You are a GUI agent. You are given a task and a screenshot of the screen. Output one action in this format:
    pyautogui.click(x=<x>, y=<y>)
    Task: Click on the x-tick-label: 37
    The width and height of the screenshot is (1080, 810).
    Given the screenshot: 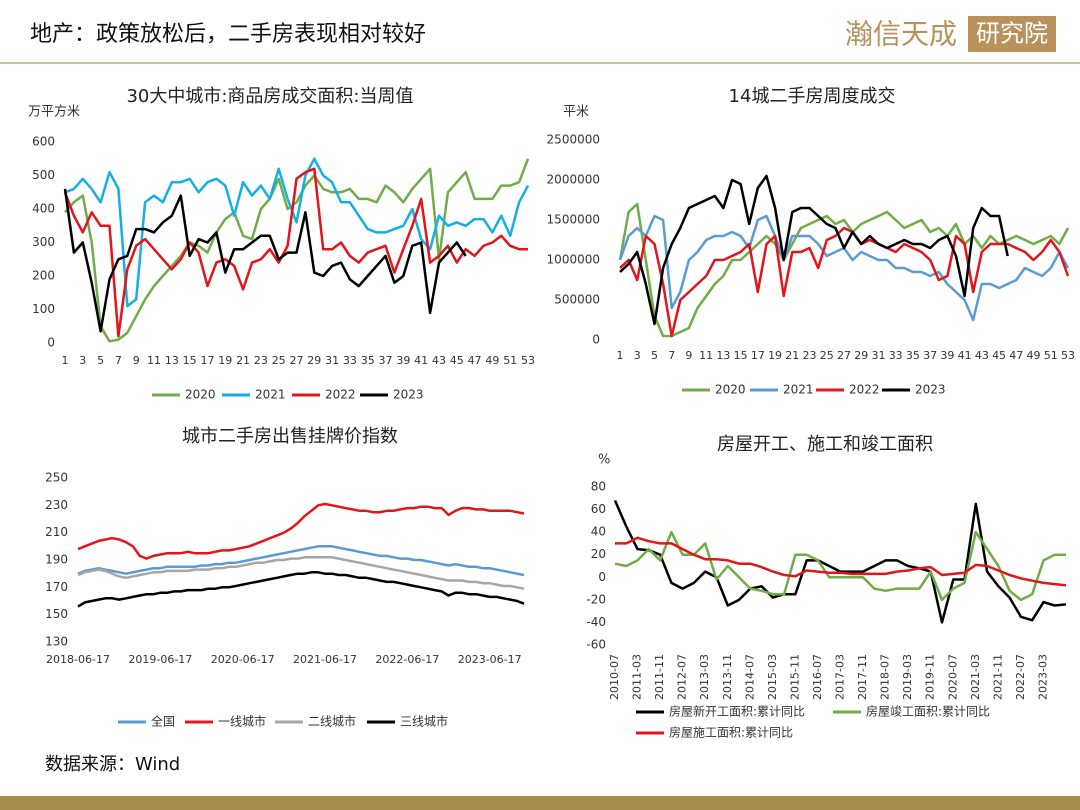 What is the action you would take?
    pyautogui.click(x=386, y=360)
    